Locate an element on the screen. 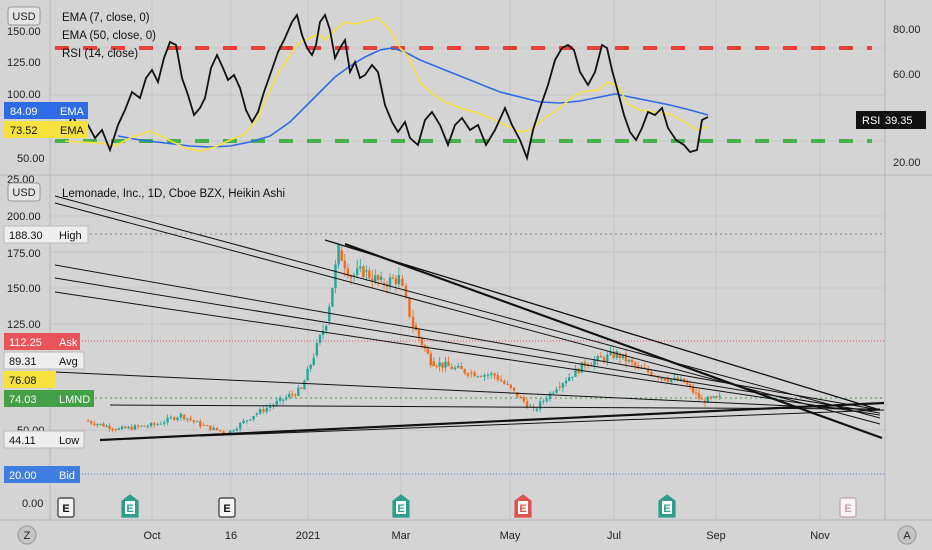  top-left-axis: 150.00 125.00 100.00 50.00 25.00 is located at coordinates (26, 106).